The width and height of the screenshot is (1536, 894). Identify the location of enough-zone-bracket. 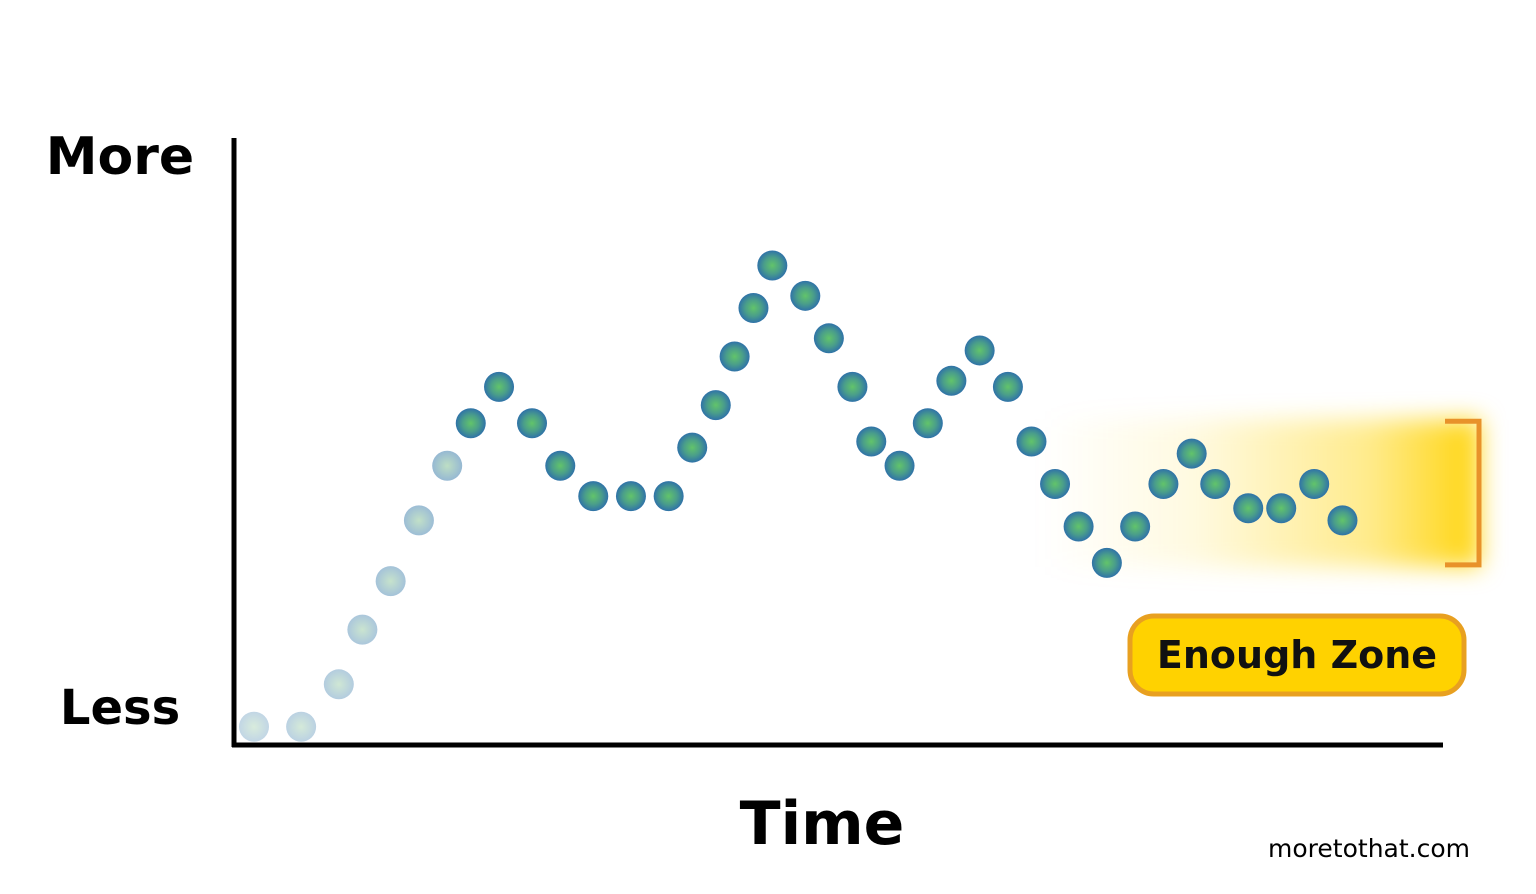
(1463, 493).